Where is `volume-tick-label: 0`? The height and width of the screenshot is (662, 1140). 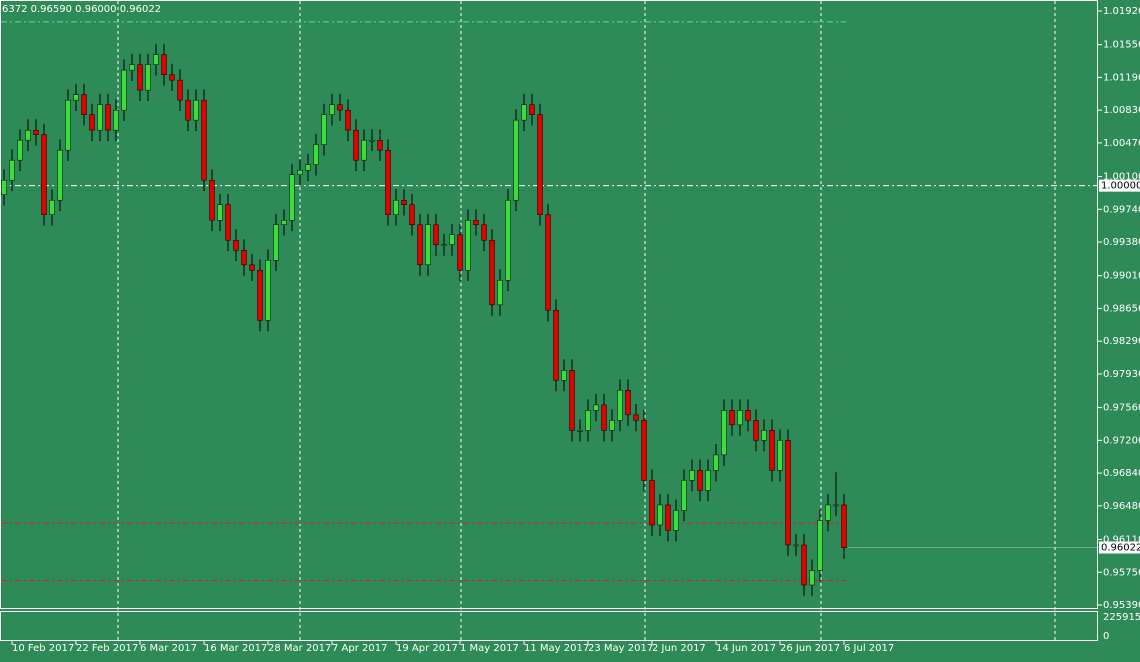
volume-tick-label: 0 is located at coordinates (1106, 636).